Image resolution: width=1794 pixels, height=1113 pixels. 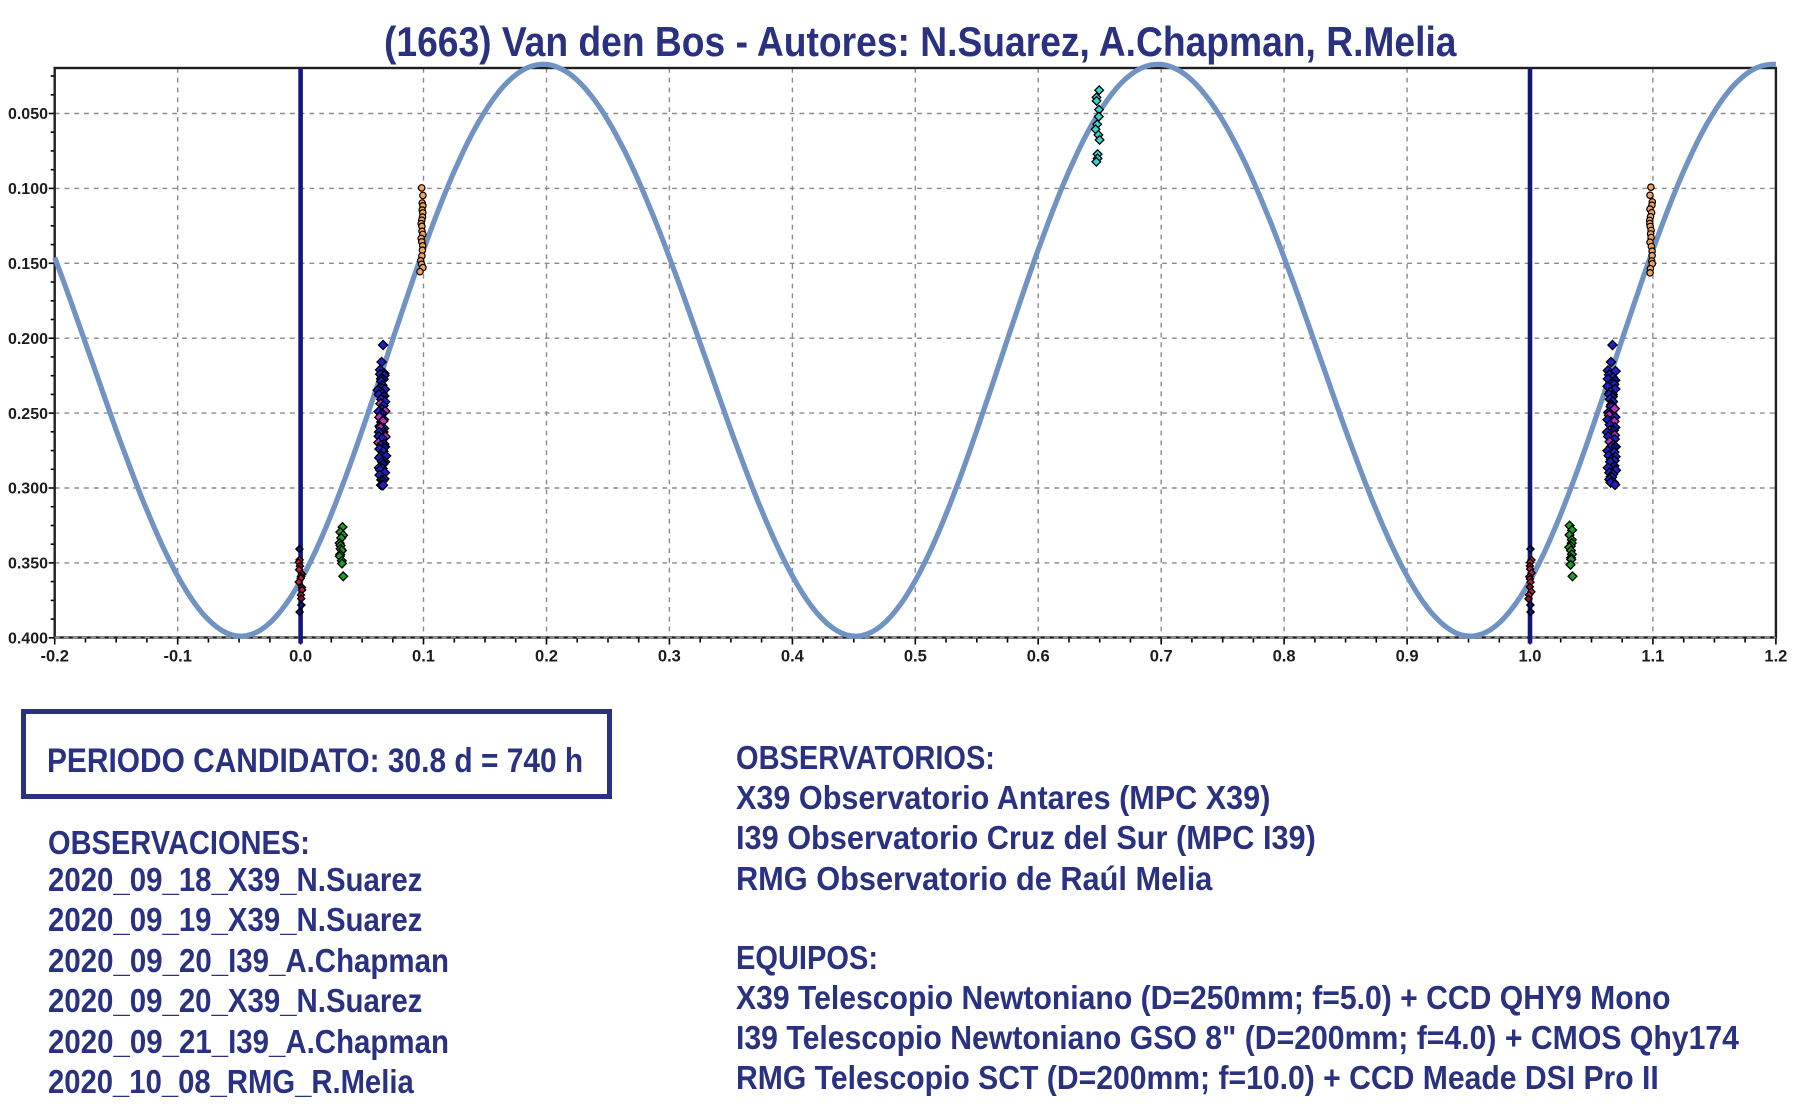 I want to click on svg-text: 0.0, so click(x=300, y=656).